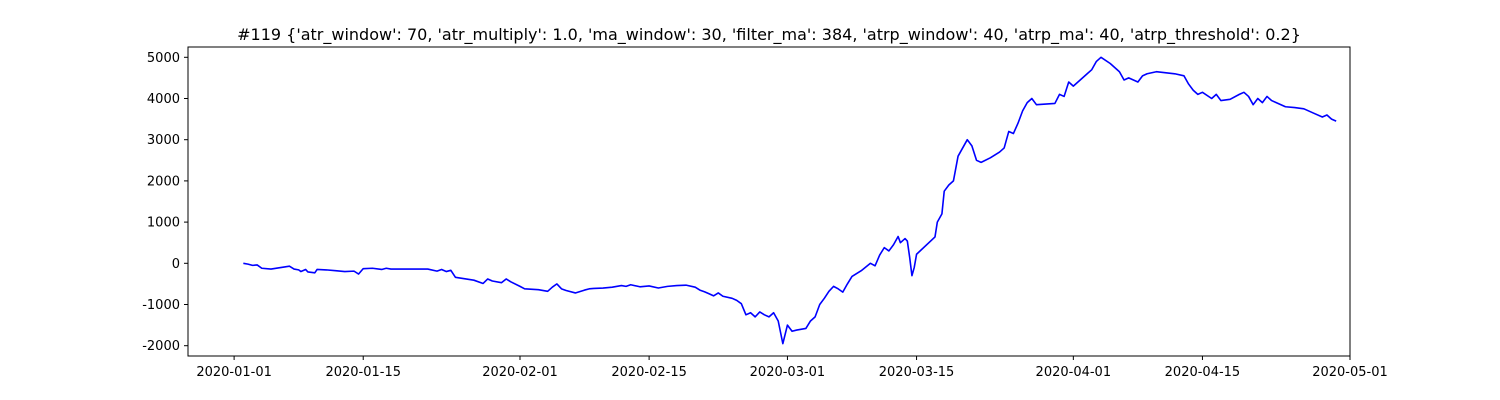  What do you see at coordinates (163, 99) in the screenshot?
I see `y-tick-label: 4000` at bounding box center [163, 99].